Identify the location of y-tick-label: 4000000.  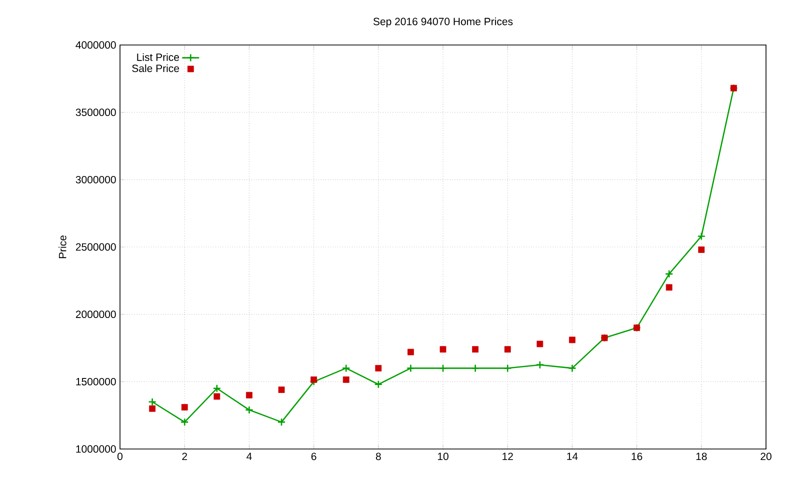
(96, 45).